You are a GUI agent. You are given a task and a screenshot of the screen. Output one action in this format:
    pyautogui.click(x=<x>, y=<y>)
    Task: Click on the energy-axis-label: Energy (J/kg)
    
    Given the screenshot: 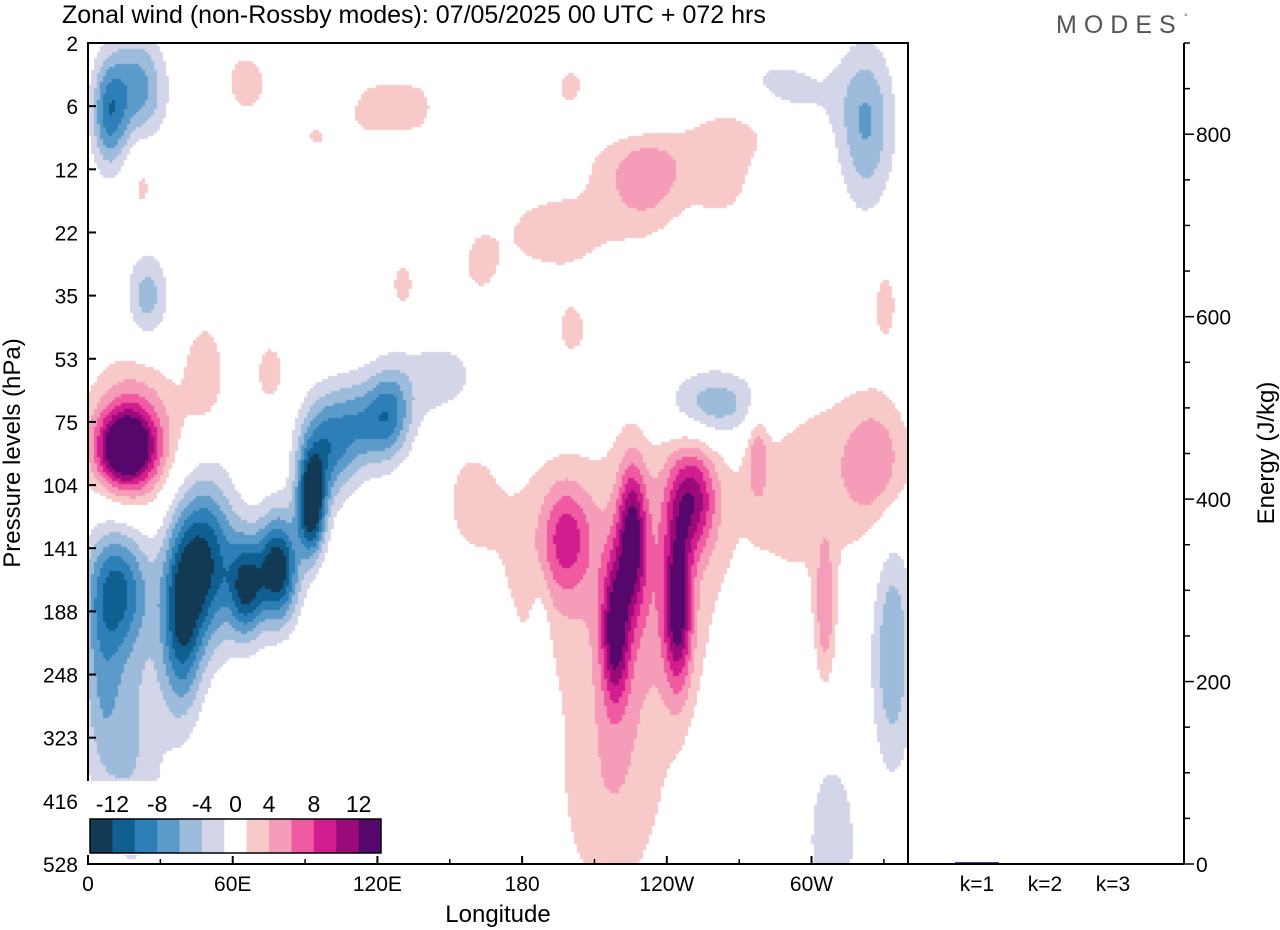 What is the action you would take?
    pyautogui.click(x=1266, y=453)
    